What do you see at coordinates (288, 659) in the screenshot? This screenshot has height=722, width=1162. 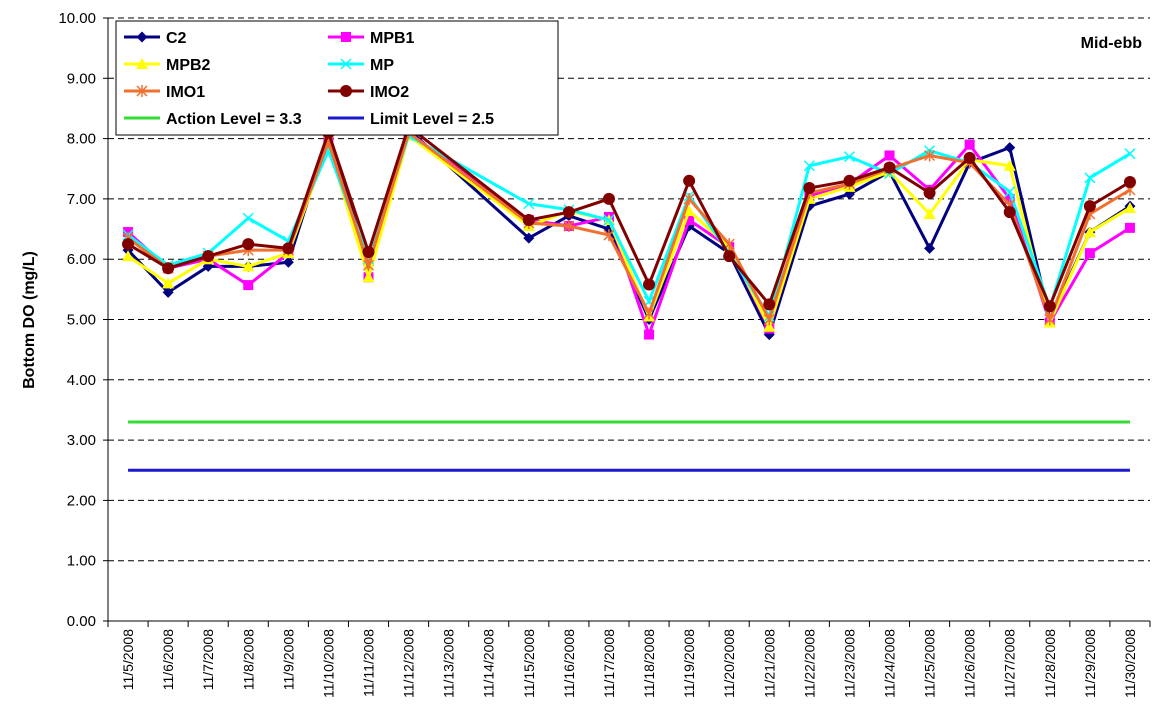 I see `x-tick-label: 11/9/2008` at bounding box center [288, 659].